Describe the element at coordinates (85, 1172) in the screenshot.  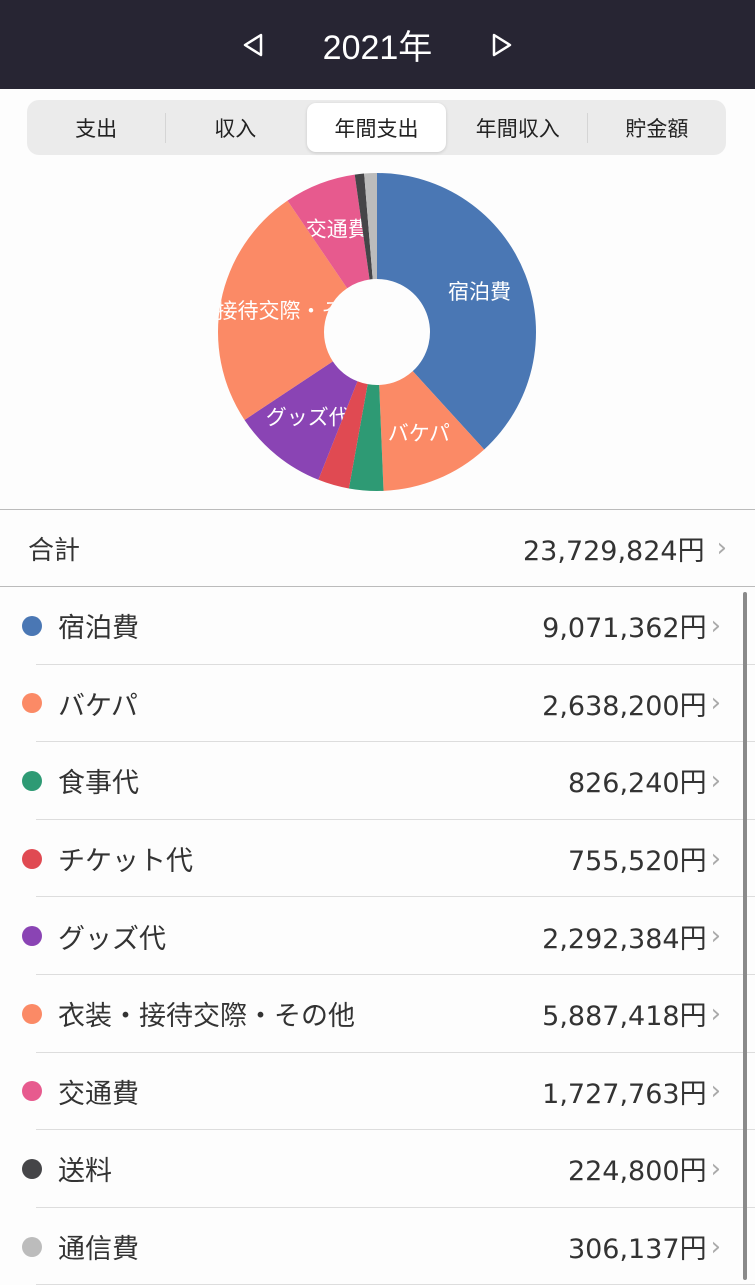
I see `category-name: 送料` at that location.